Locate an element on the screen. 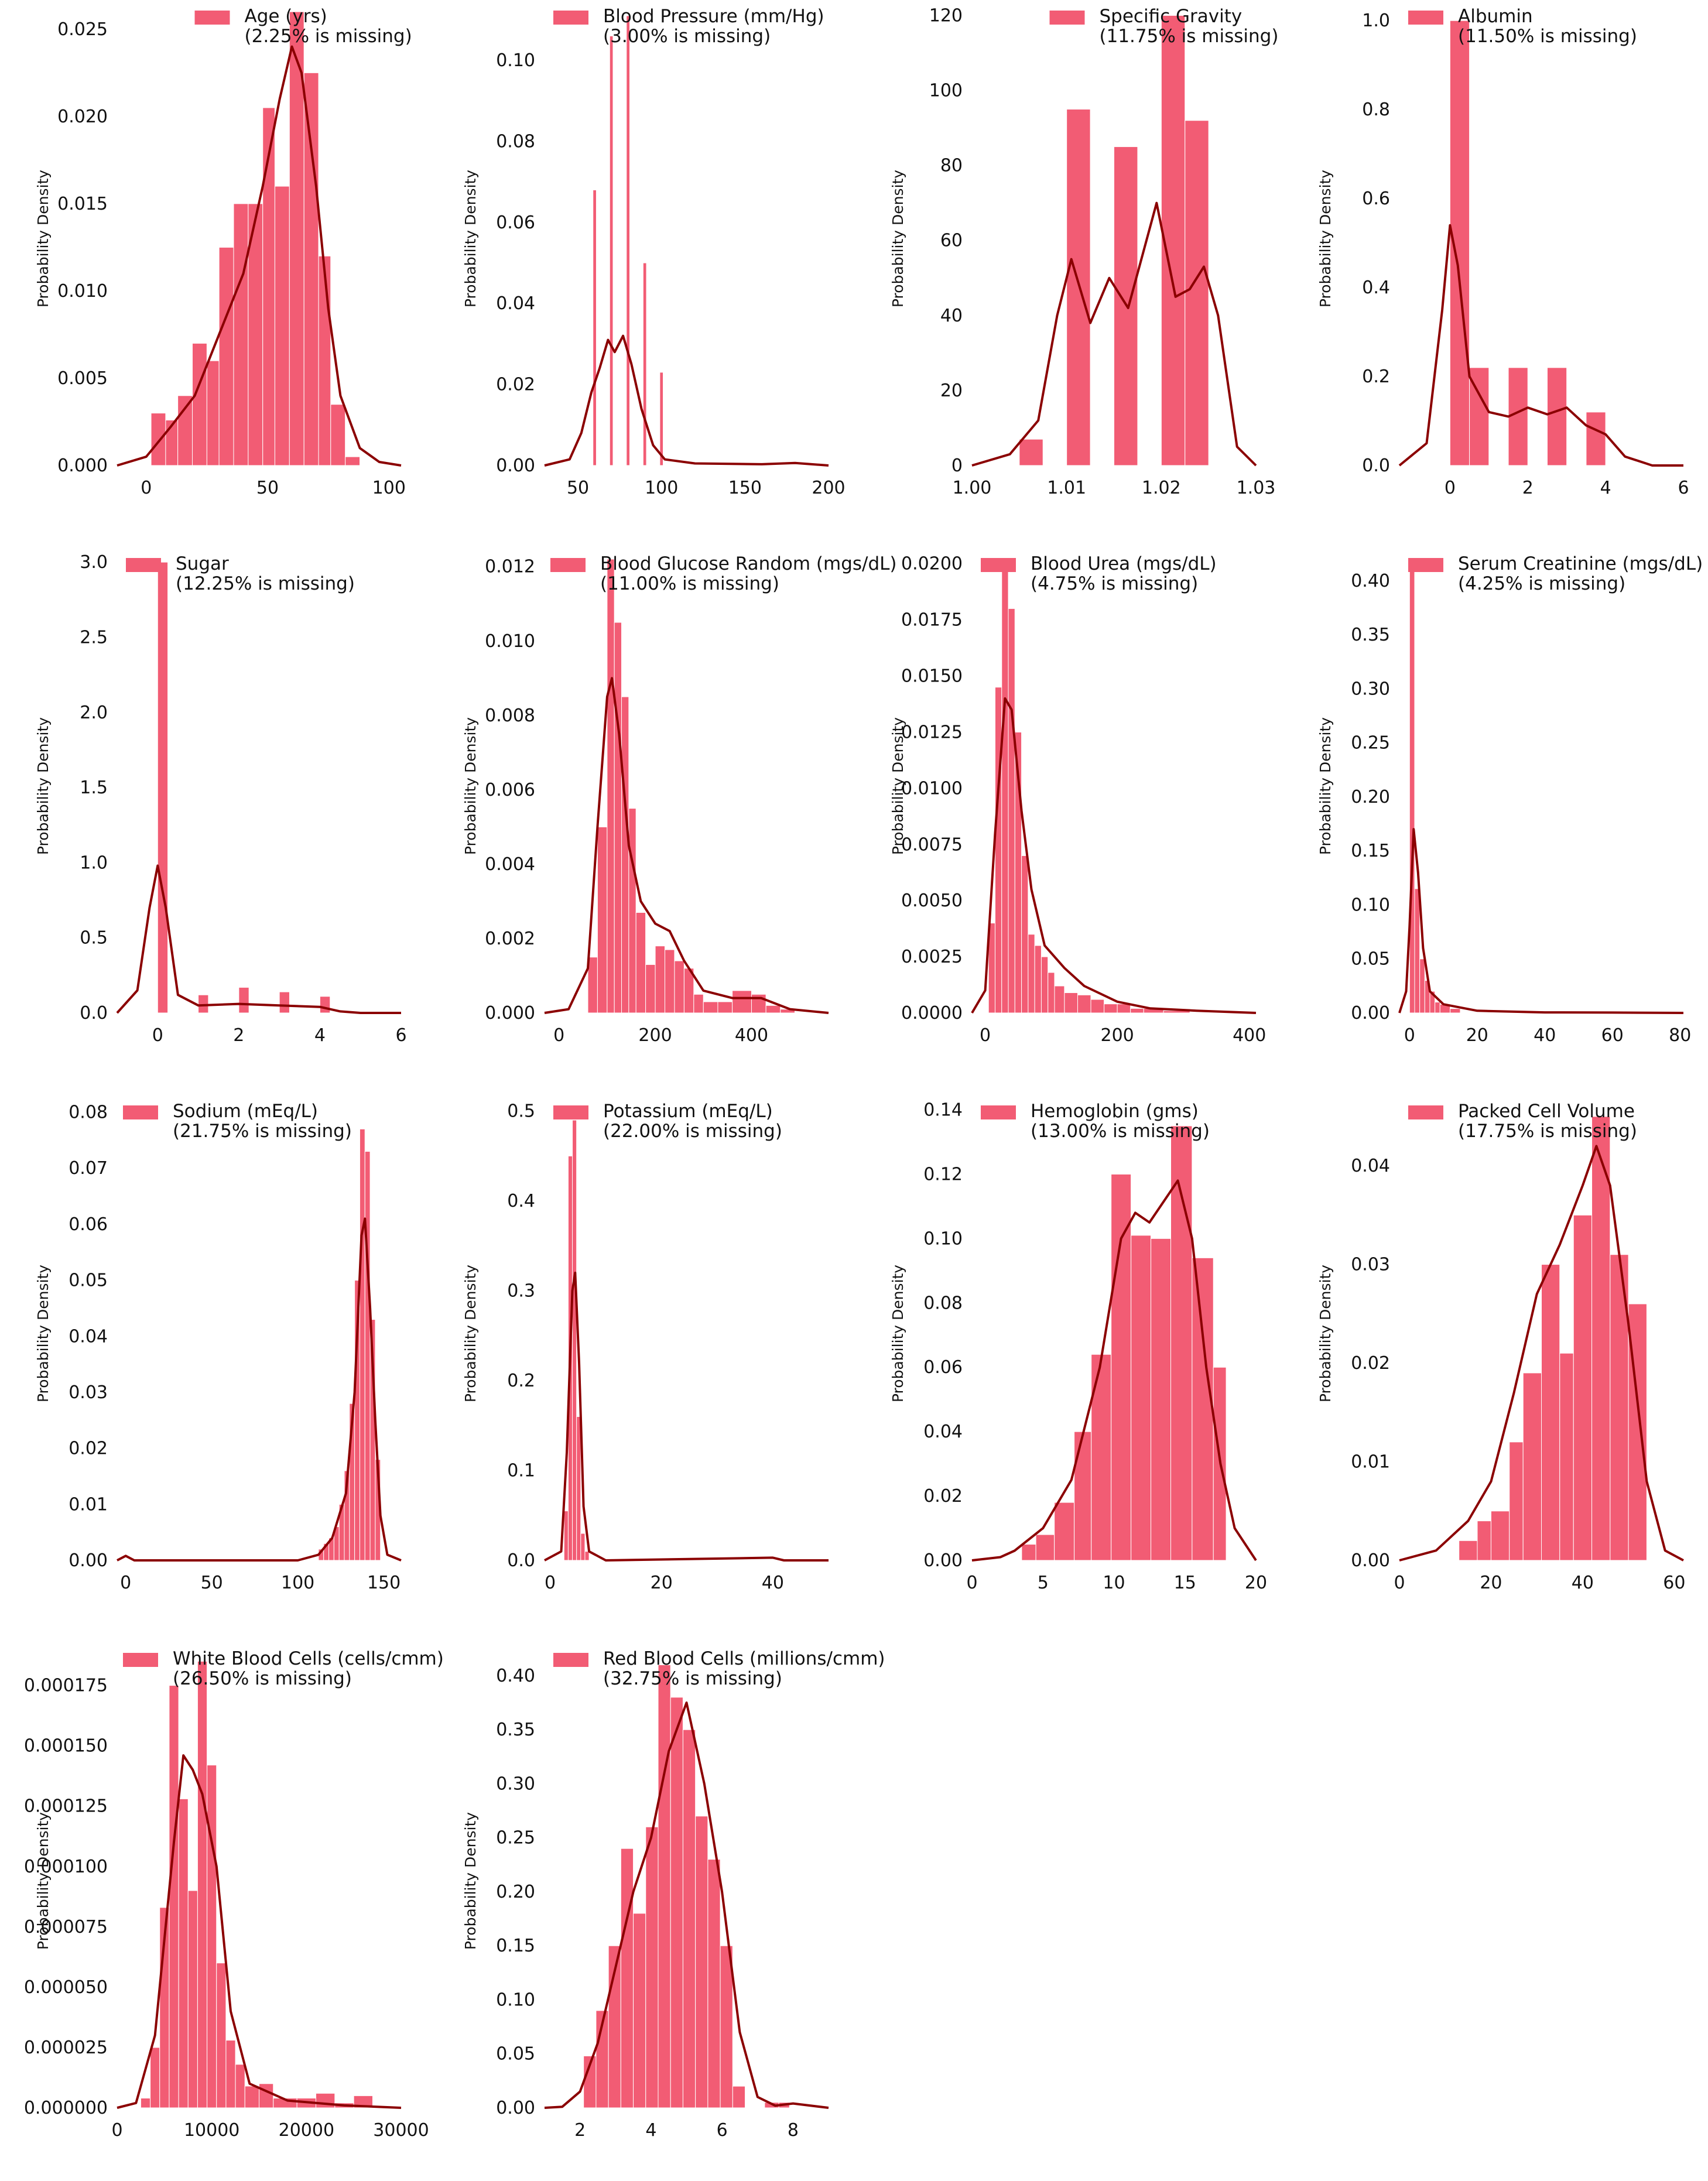 The height and width of the screenshot is (2181, 1708). legend: Sodium (mEq/L)(21.75% is missing) is located at coordinates (237, 1121).